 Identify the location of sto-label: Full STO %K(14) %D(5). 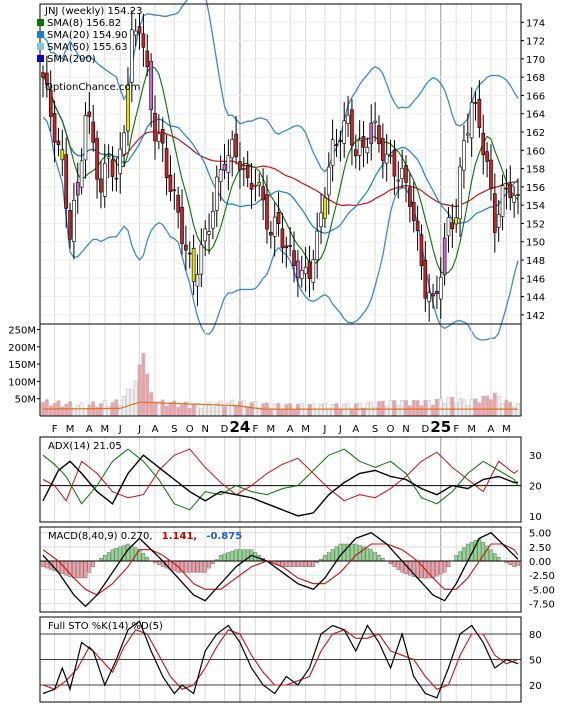
(105, 626).